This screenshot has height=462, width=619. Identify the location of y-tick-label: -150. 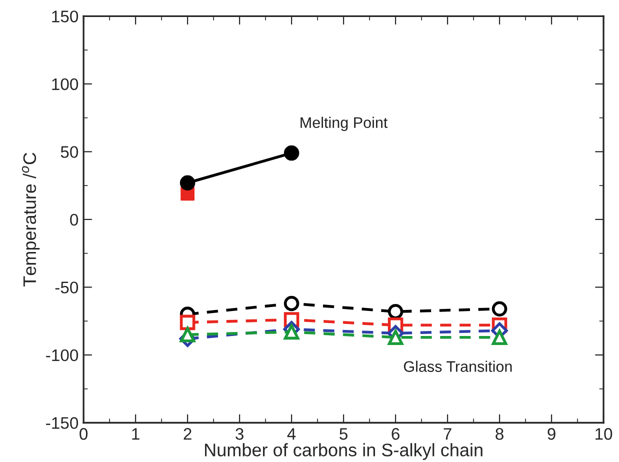
(62, 423).